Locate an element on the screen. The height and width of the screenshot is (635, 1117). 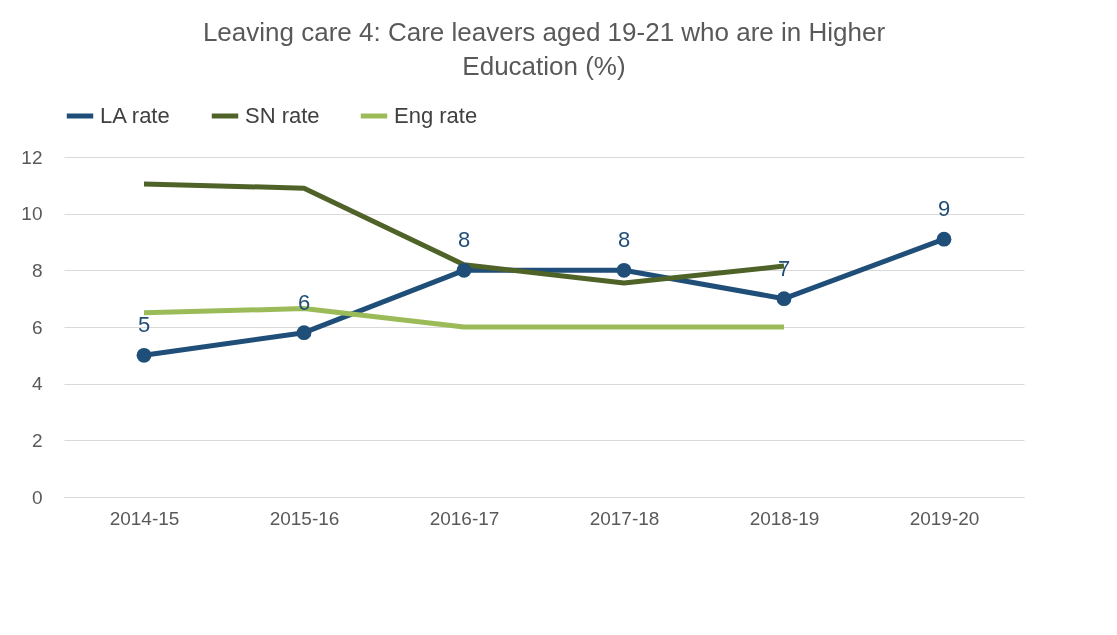
y-tick-label: 8 is located at coordinates (37, 270).